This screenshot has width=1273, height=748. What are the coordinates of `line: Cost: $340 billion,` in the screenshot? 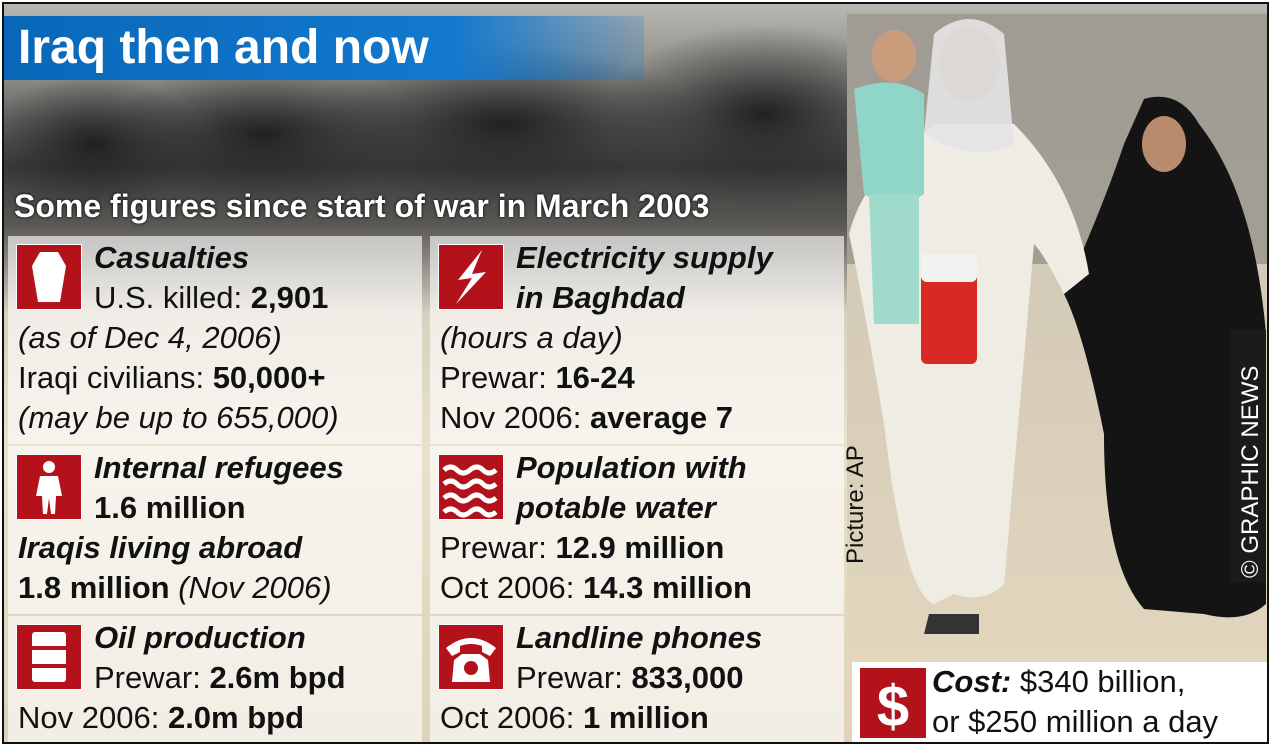 It's located at (1058, 682).